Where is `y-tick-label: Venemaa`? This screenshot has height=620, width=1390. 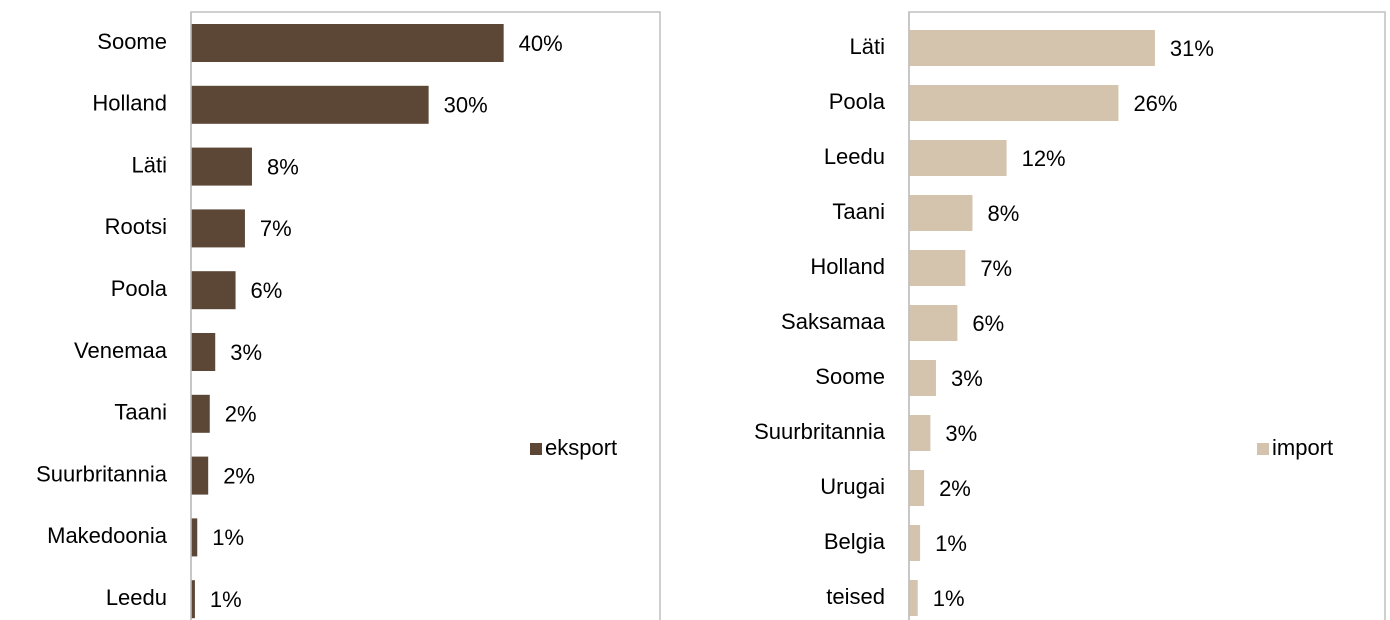 y-tick-label: Venemaa is located at coordinates (121, 350).